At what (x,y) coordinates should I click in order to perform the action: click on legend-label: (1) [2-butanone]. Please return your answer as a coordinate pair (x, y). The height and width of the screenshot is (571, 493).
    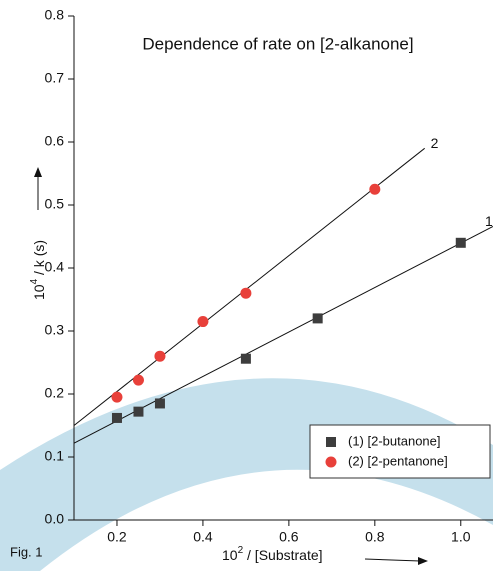
    Looking at the image, I should click on (394, 440).